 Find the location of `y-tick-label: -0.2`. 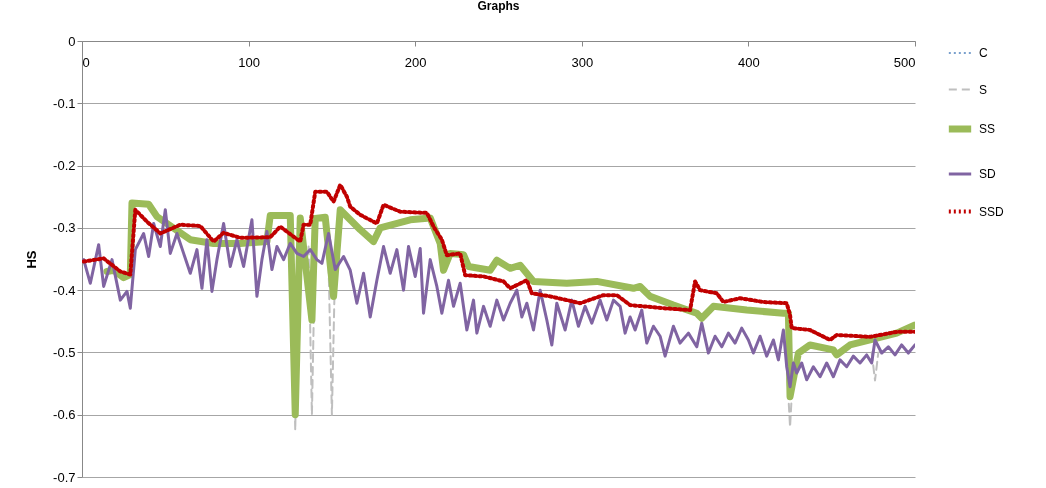

y-tick-label: -0.2 is located at coordinates (64, 166).